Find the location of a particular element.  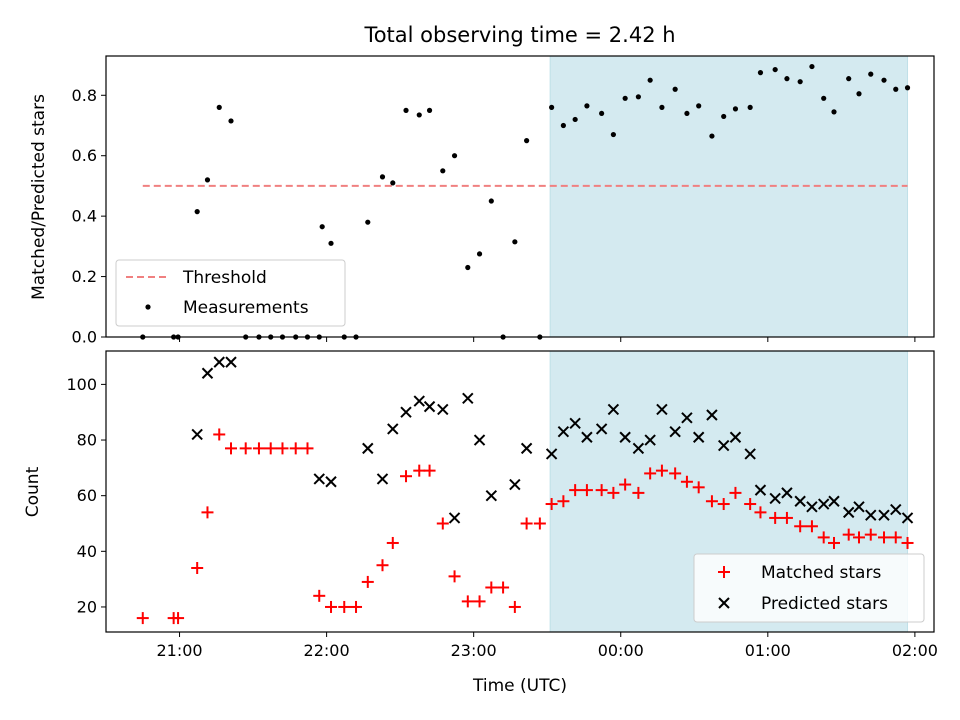

y-tick-label: 20 is located at coordinates (87, 606).